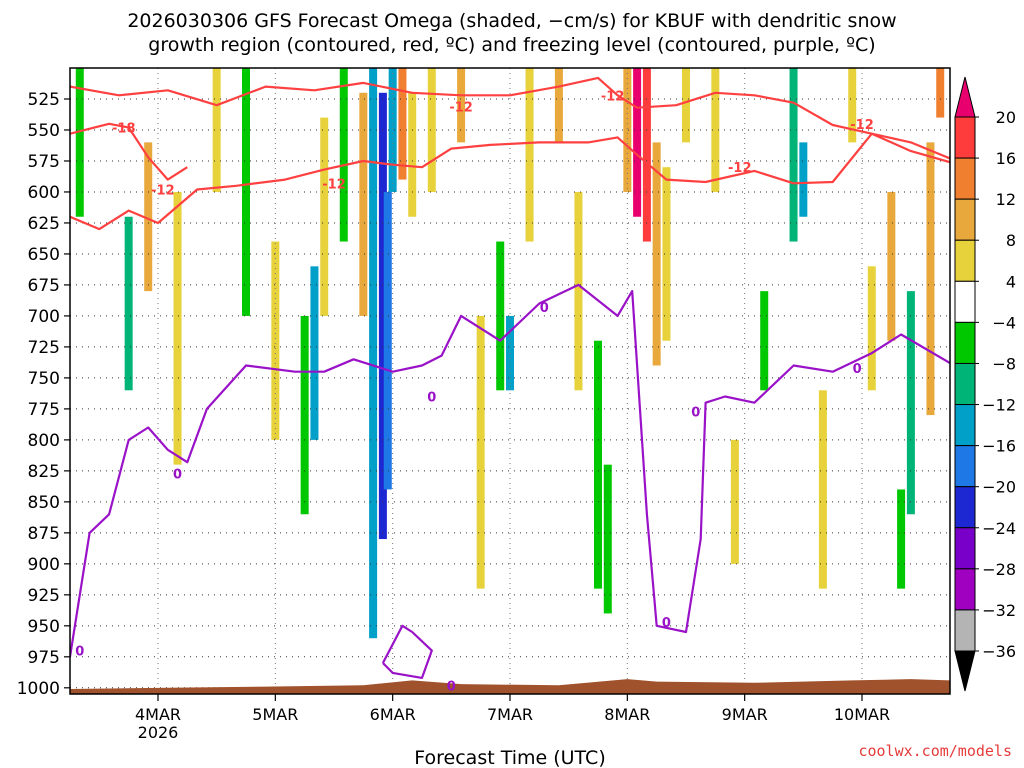  Describe the element at coordinates (999, 446) in the screenshot. I see `colorbar-label: −16` at that location.